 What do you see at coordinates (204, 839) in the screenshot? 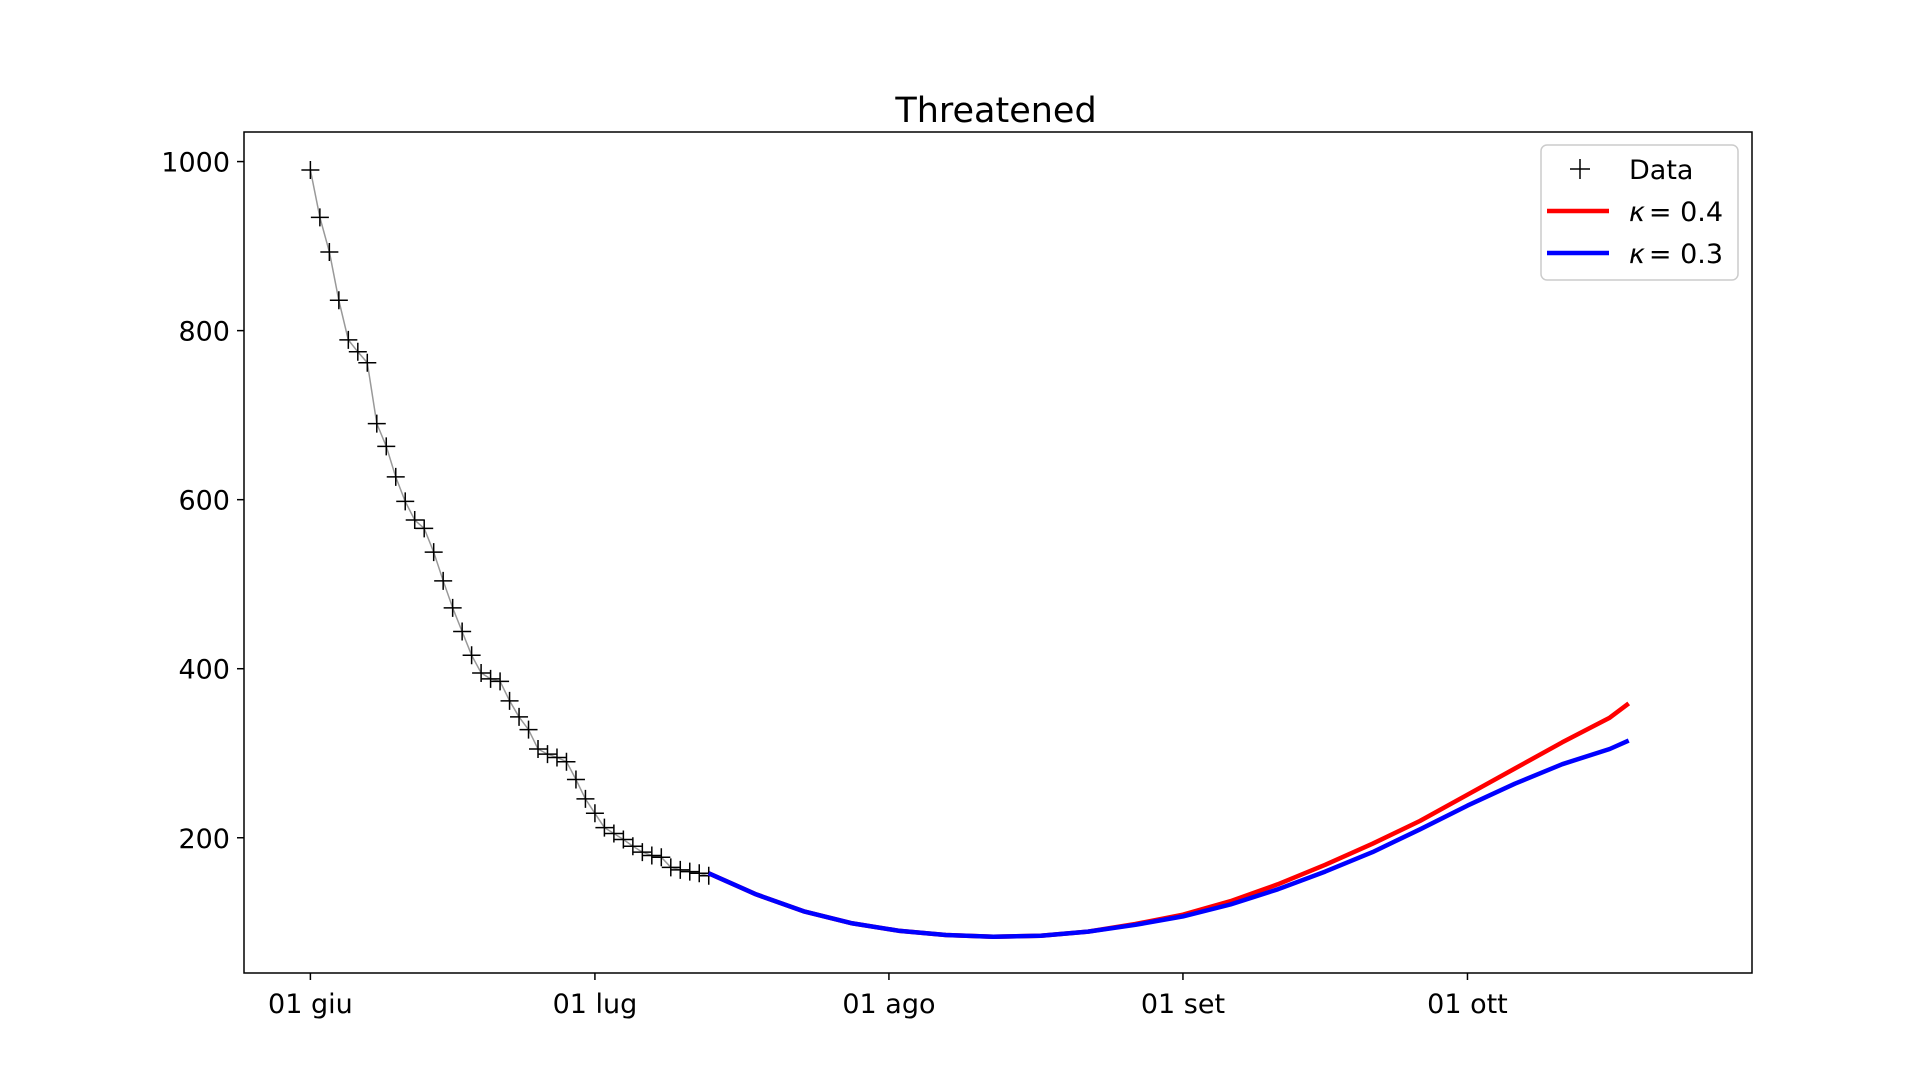
I see `y-tick-label: 200` at bounding box center [204, 839].